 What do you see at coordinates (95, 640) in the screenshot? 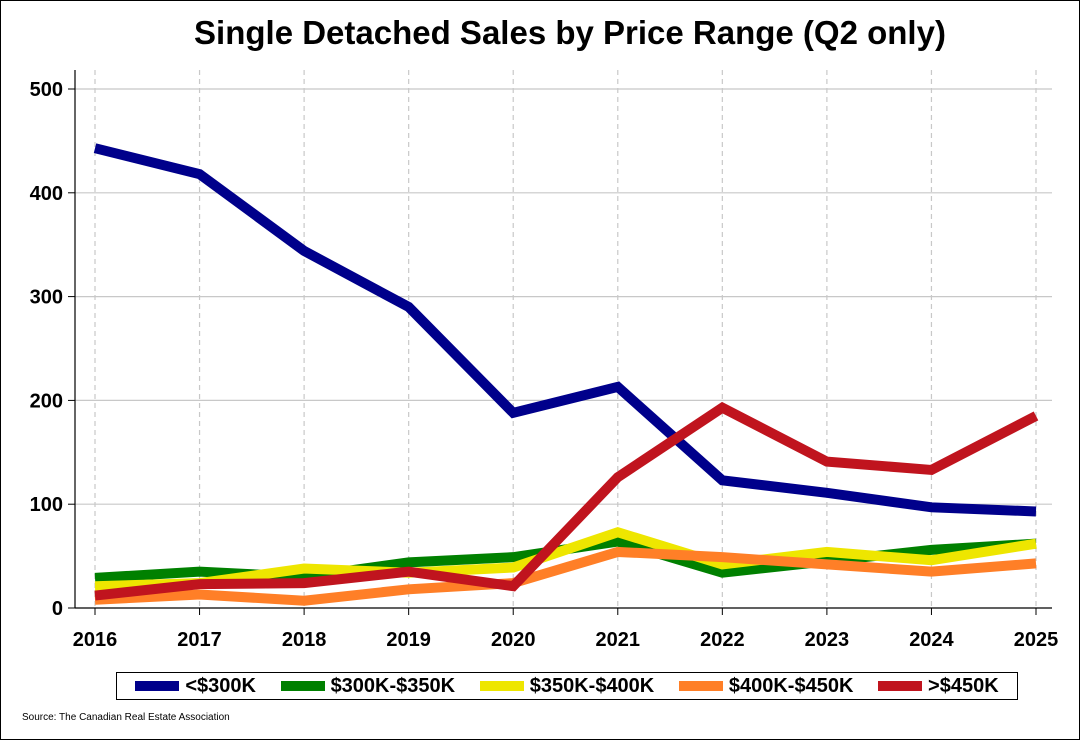
I see `x-tick-label: 2016` at bounding box center [95, 640].